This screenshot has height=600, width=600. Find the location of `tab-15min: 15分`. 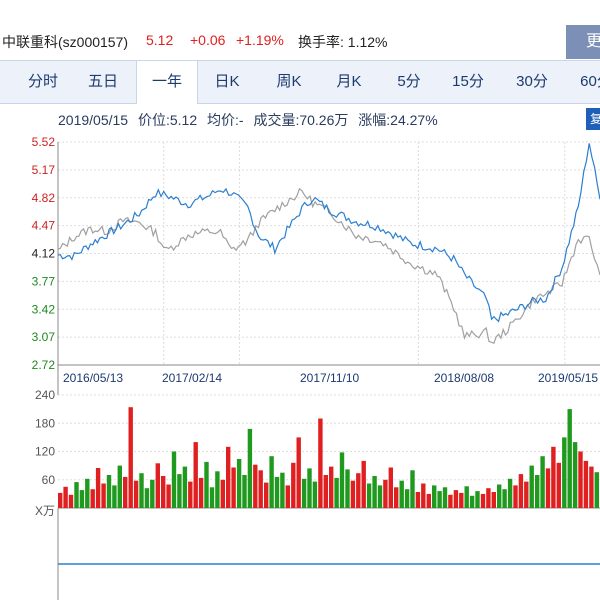

tab-15min: 15分 is located at coordinates (468, 81).